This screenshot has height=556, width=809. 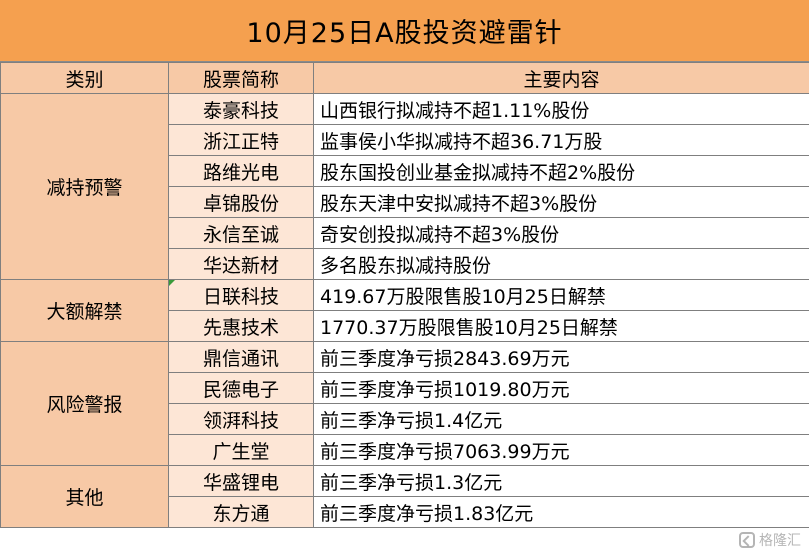 What do you see at coordinates (780, 541) in the screenshot?
I see `watermark-text: 格隆汇` at bounding box center [780, 541].